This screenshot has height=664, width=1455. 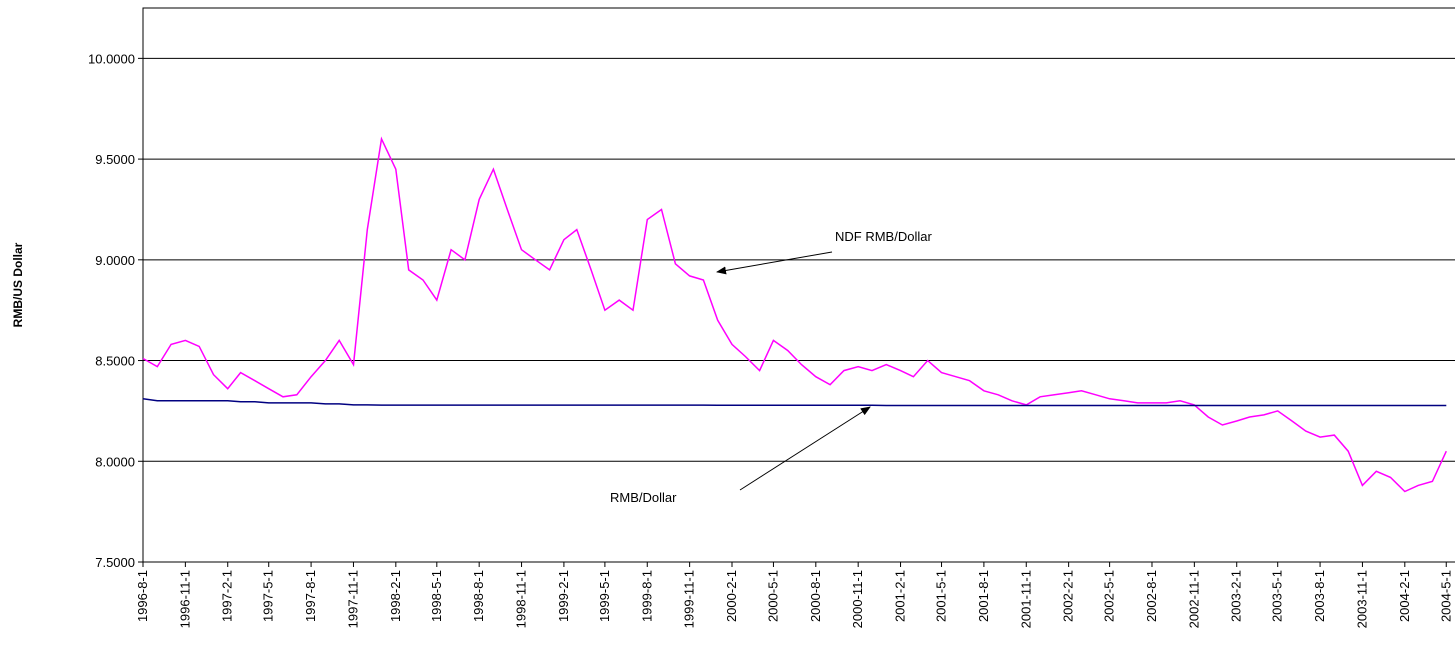 I want to click on x-tick-label: 2003-5-1, so click(x=1277, y=596).